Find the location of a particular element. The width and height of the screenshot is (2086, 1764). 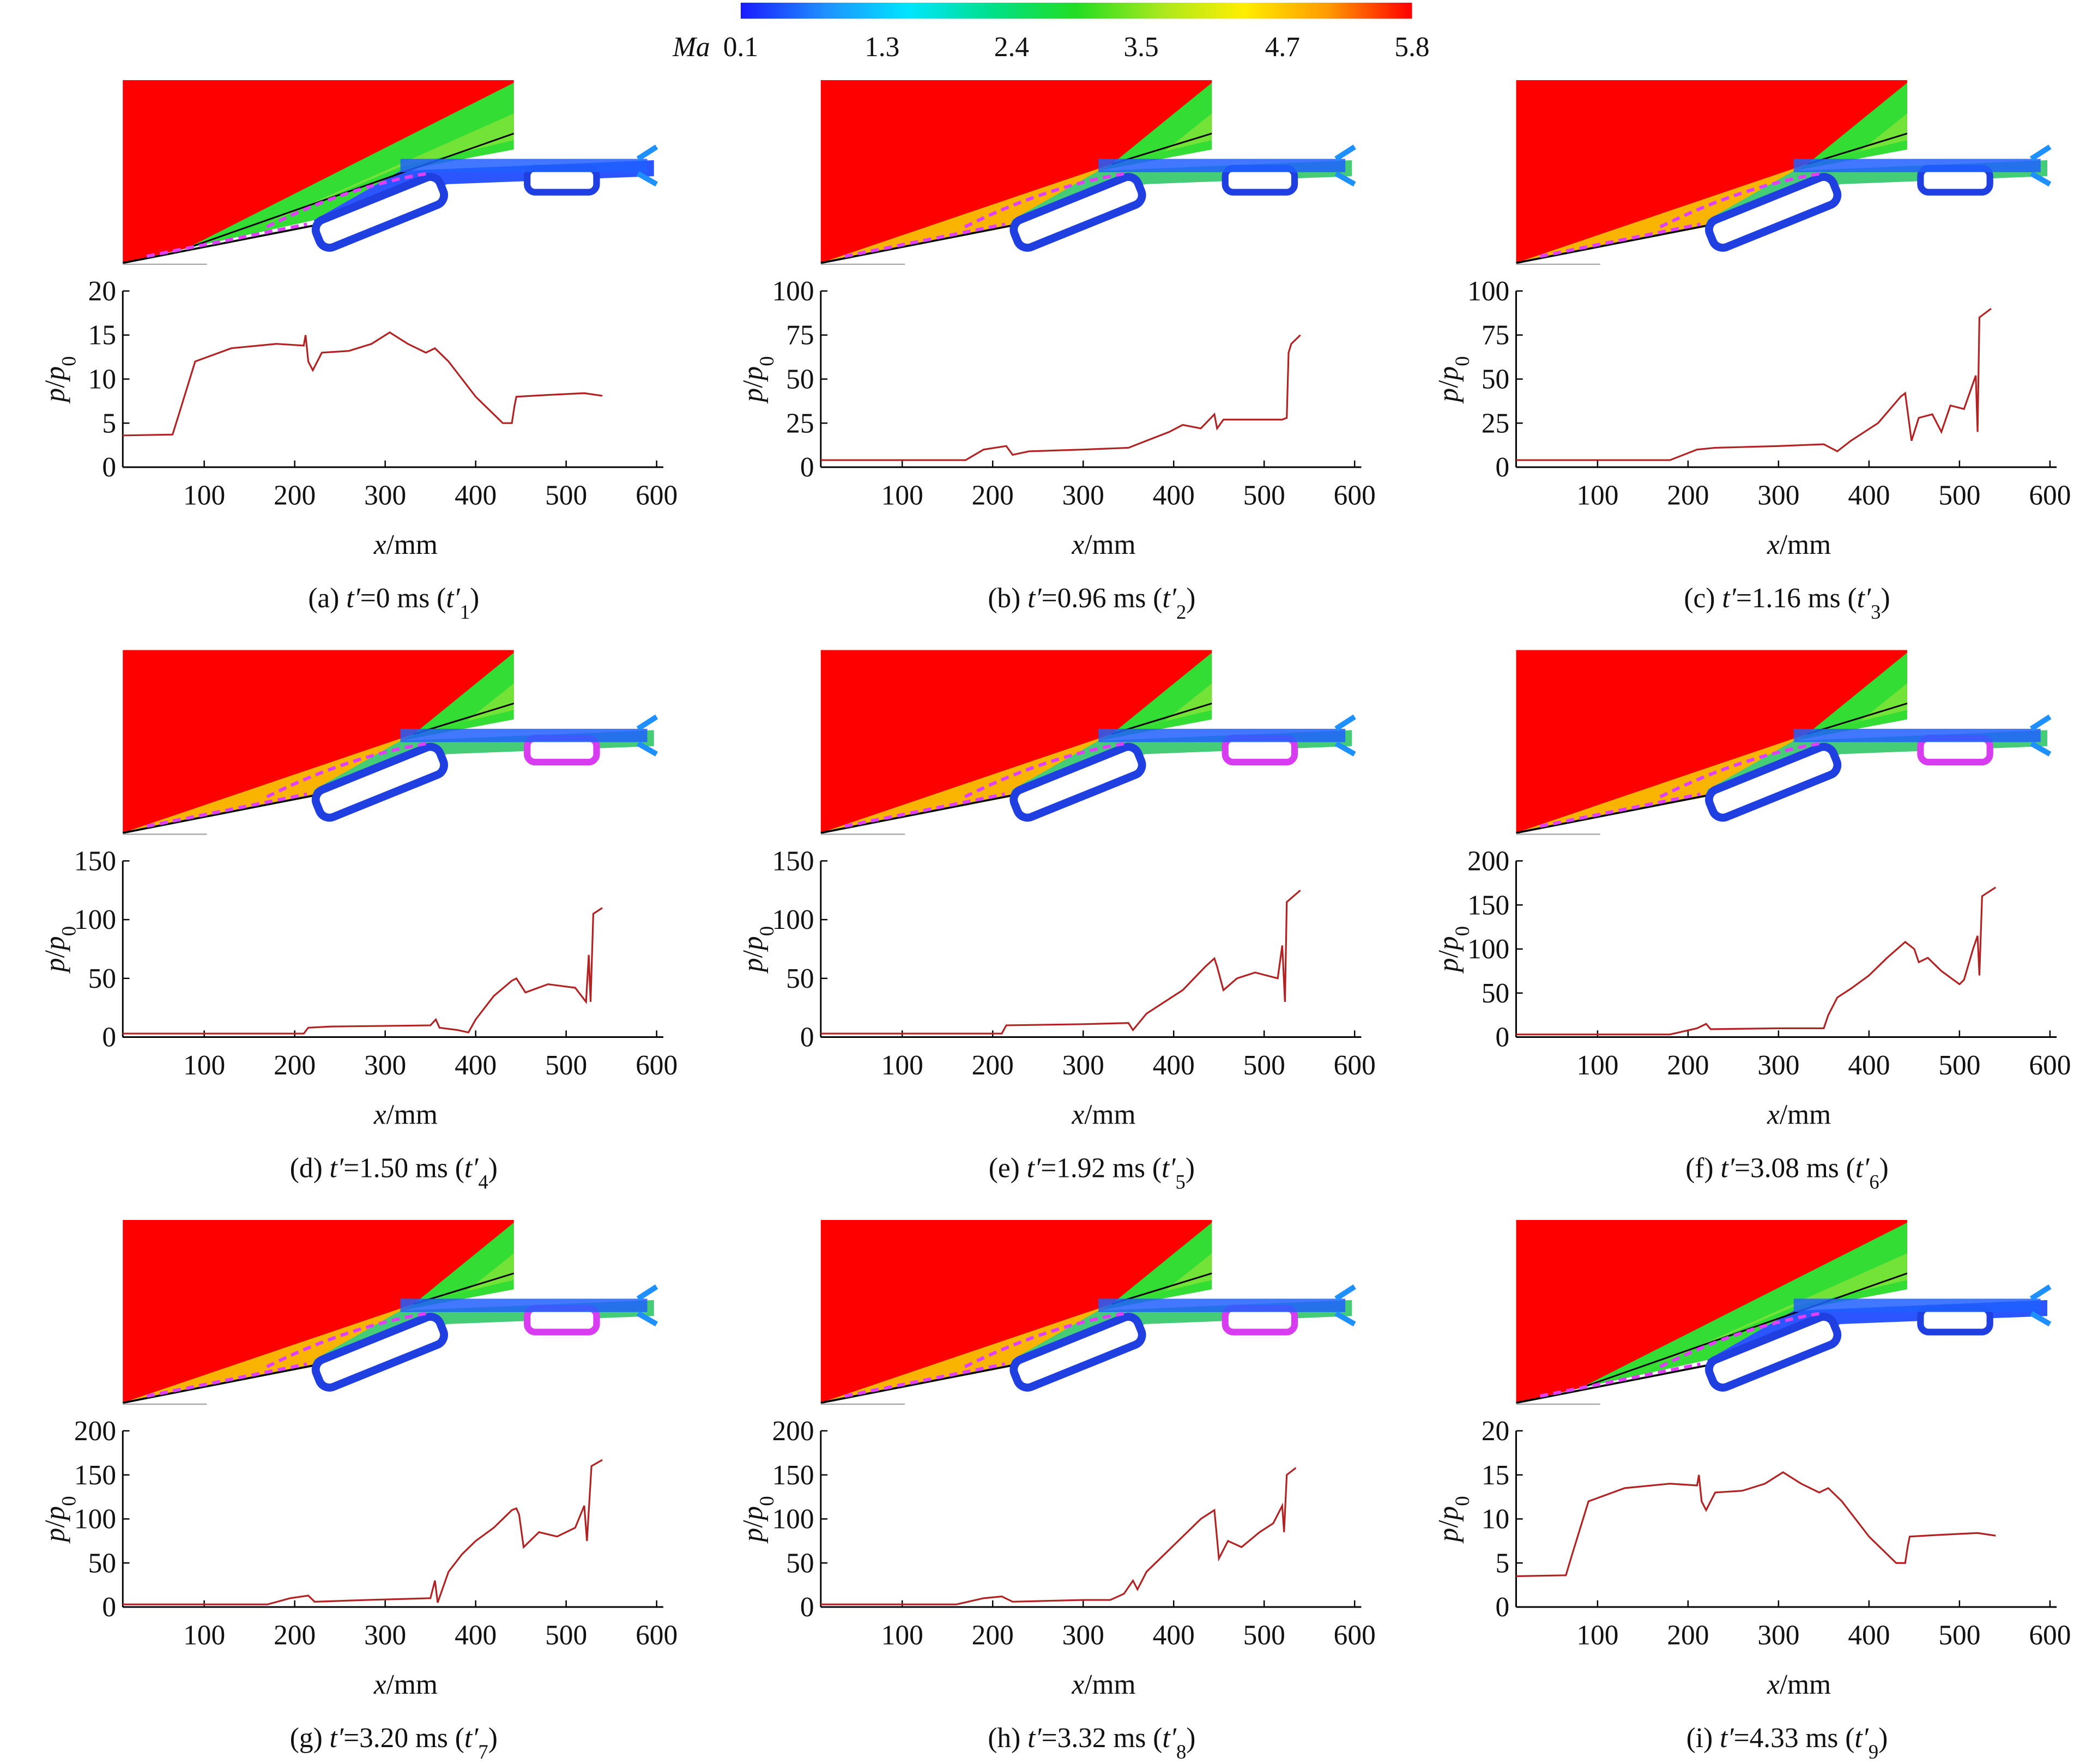

caption-part: (b) is located at coordinates (1007, 598).